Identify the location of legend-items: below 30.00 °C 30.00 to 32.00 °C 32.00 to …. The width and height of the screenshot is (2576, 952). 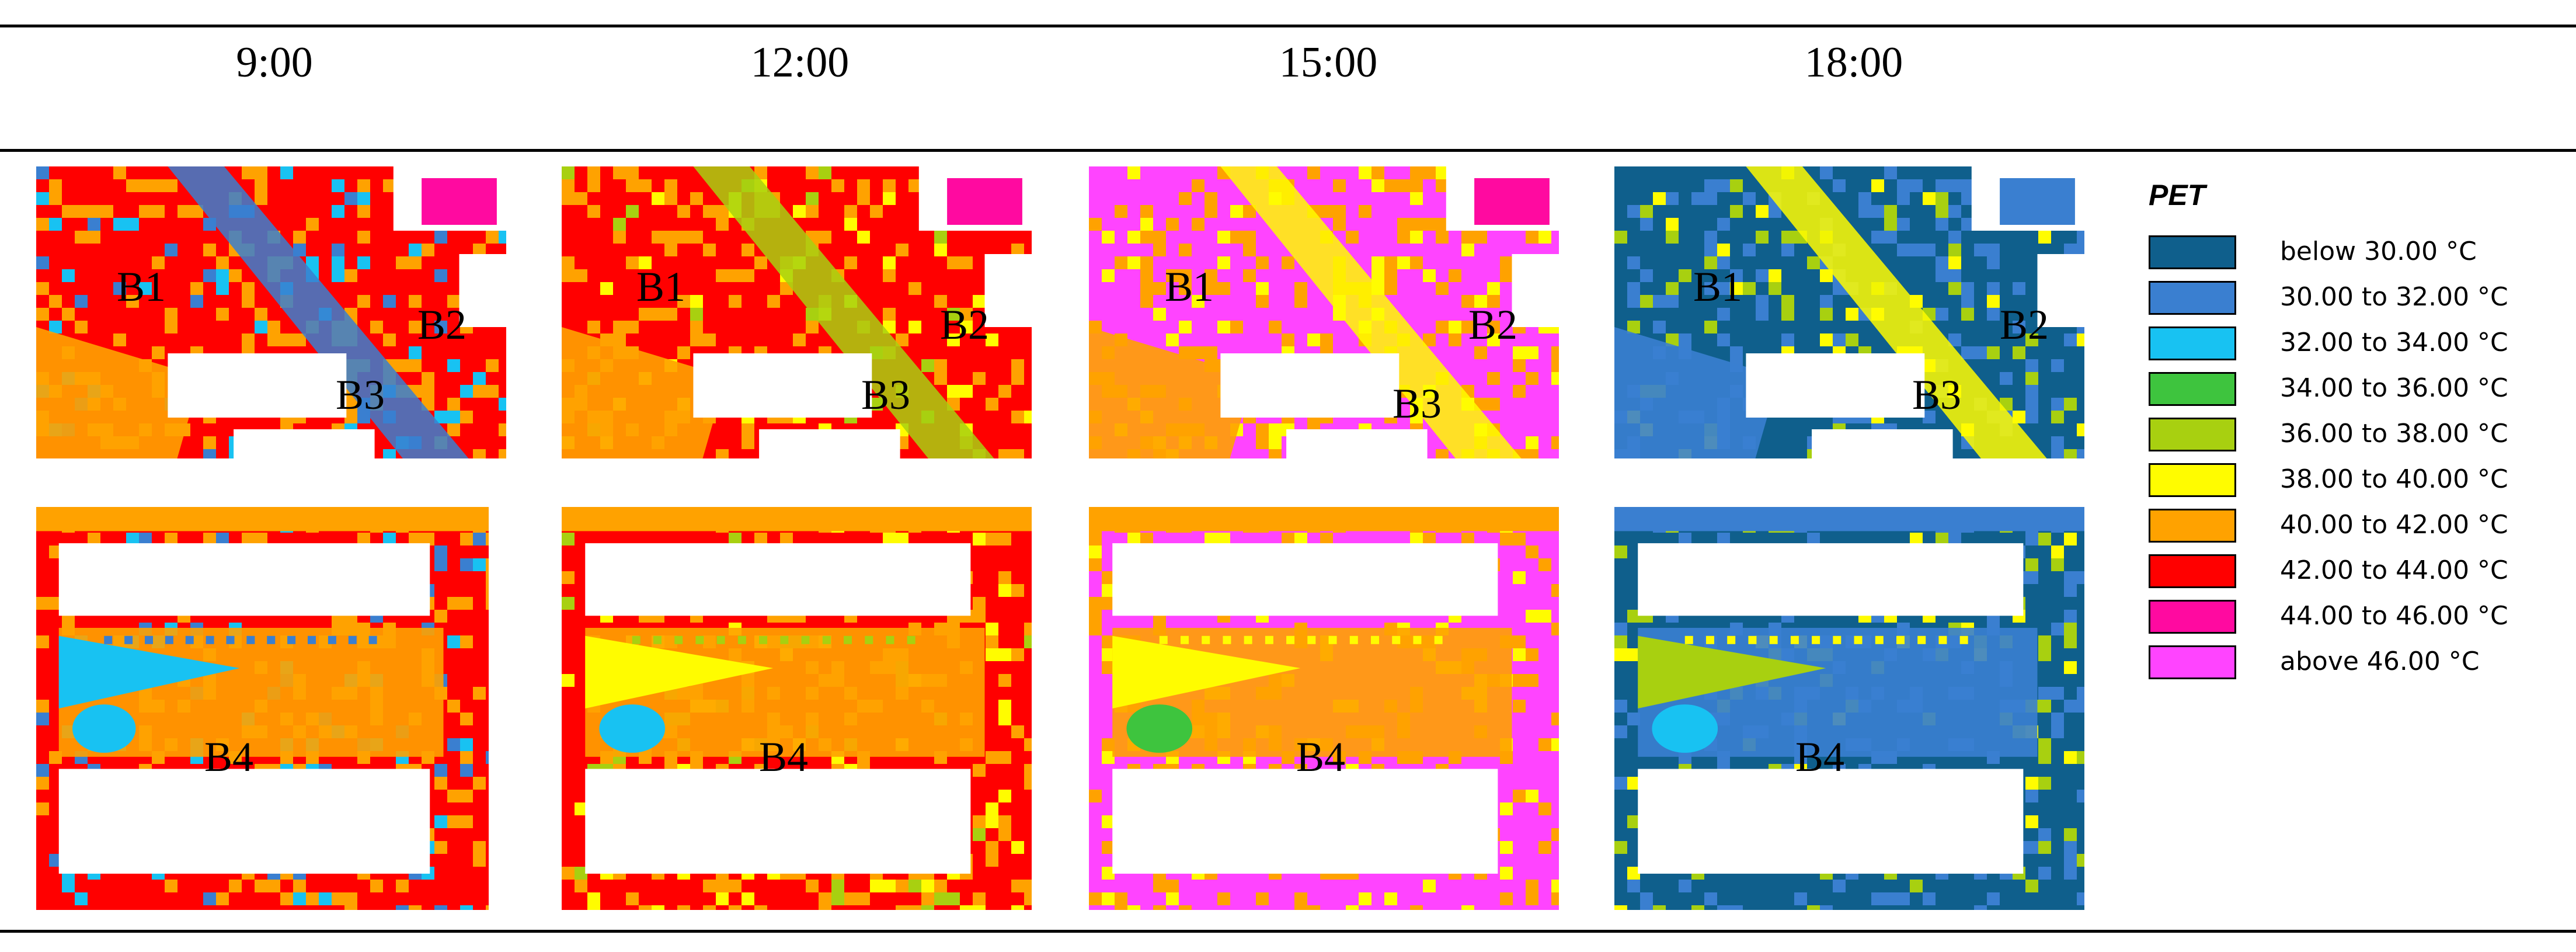
(2328, 461).